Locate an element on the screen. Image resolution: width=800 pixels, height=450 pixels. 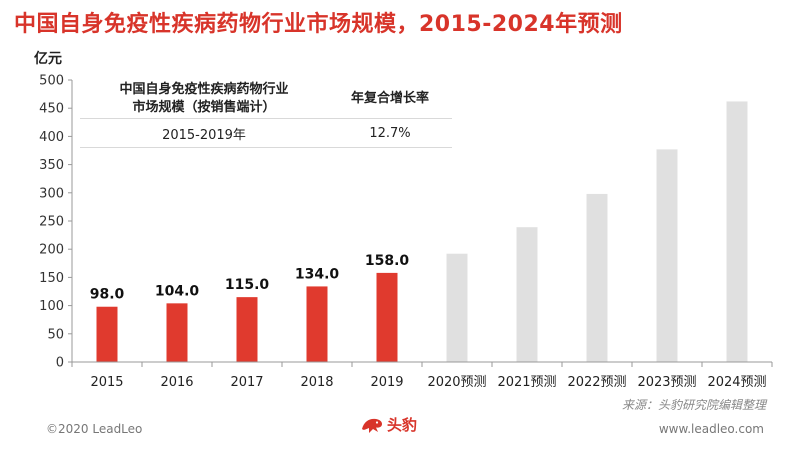
y-tick-label: 250 is located at coordinates (51, 222).